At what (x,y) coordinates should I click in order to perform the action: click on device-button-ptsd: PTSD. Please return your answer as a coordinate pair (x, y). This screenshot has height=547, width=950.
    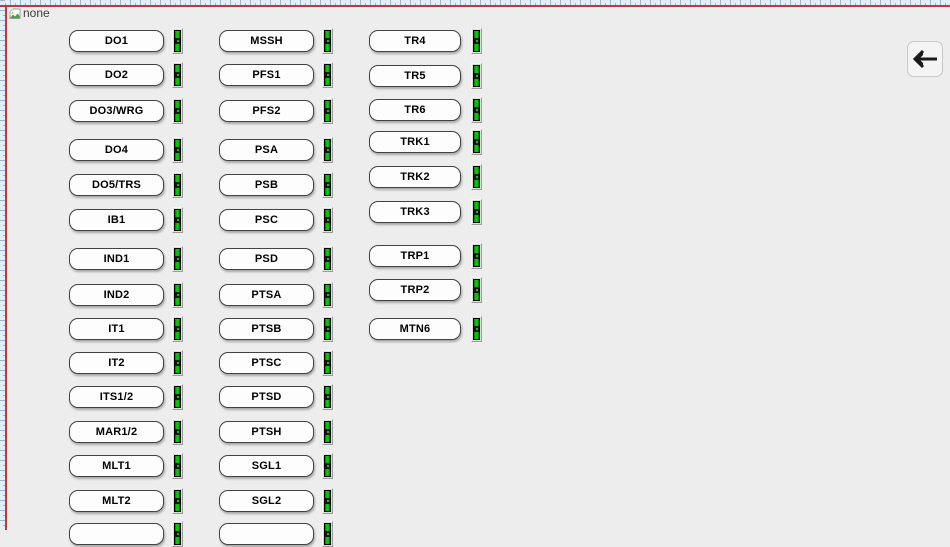
    Looking at the image, I should click on (266, 397).